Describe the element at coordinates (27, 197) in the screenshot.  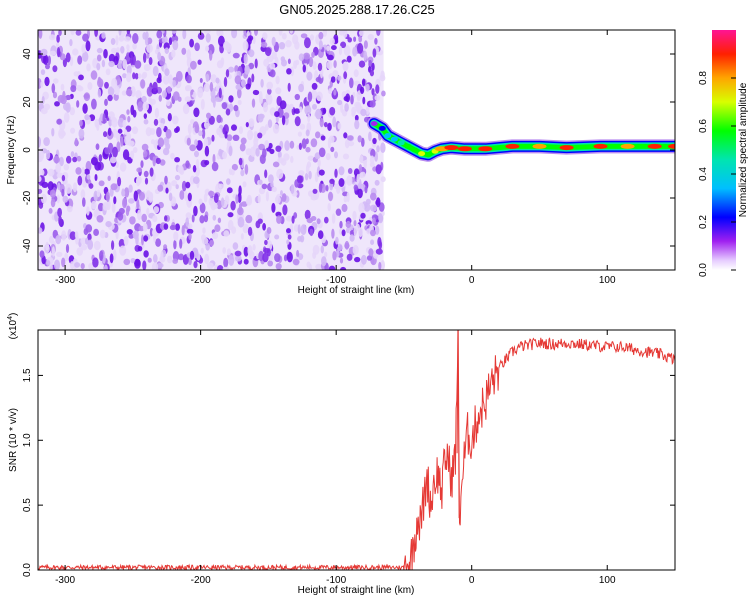
I see `spectrogram-ytick-label: -20` at that location.